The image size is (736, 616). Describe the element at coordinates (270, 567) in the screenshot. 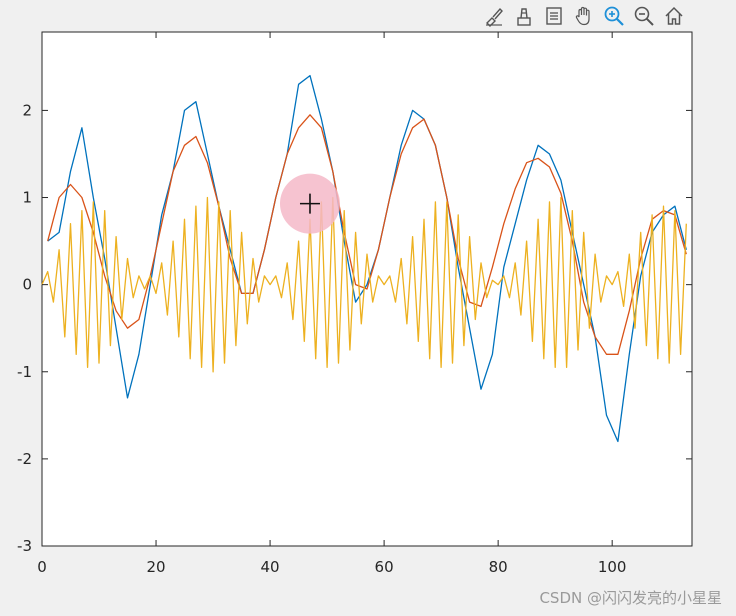

I see `x-tick-label: 40` at that location.